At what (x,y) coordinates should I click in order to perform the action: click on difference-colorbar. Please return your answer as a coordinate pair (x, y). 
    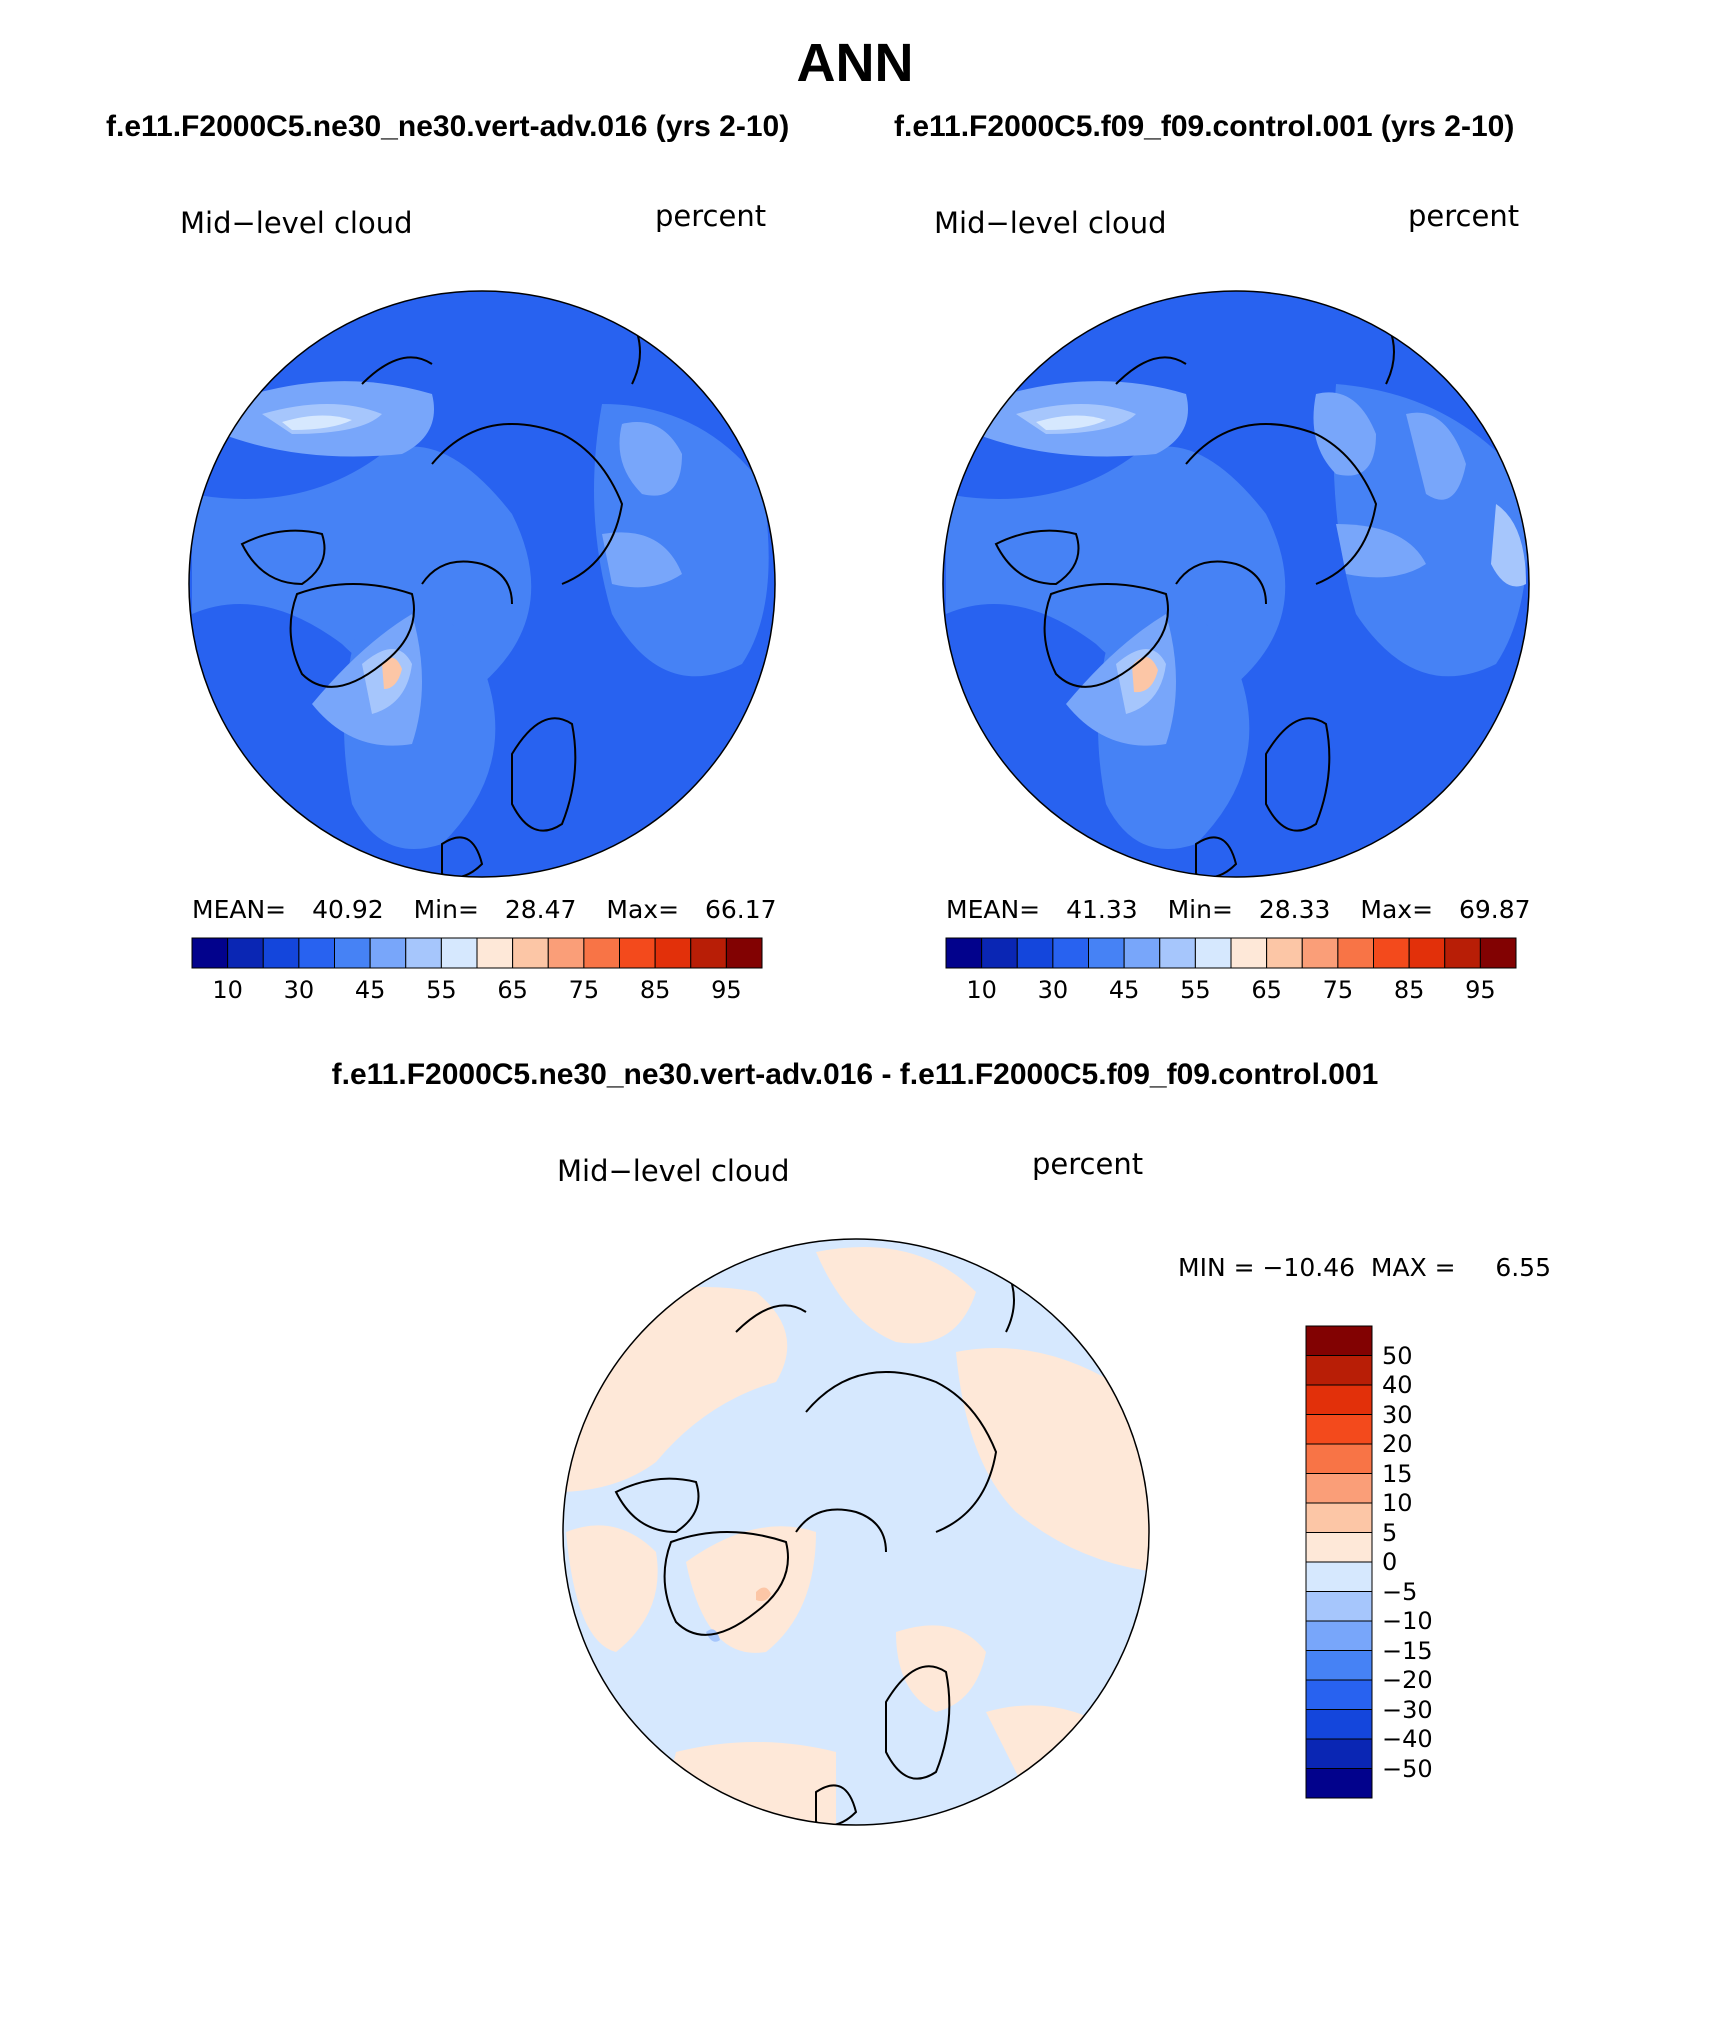
    Looking at the image, I should click on (1339, 1562).